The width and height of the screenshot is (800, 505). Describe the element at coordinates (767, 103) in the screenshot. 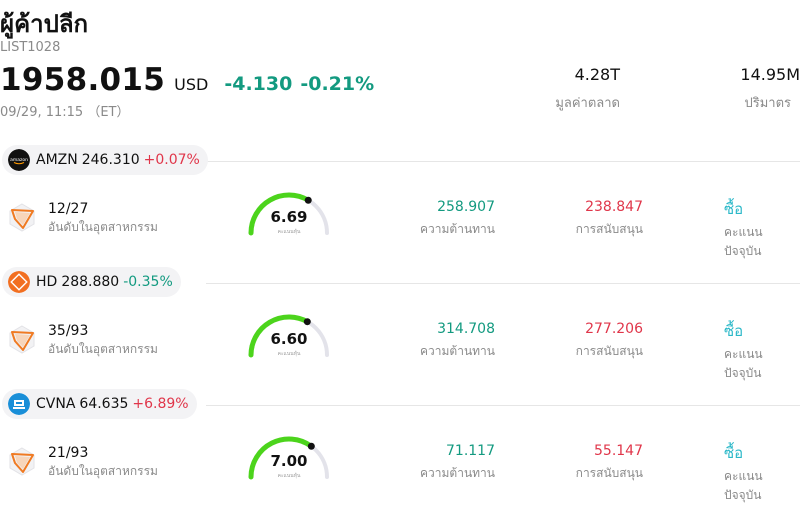

I see `volume-label: ปริมาตร` at that location.